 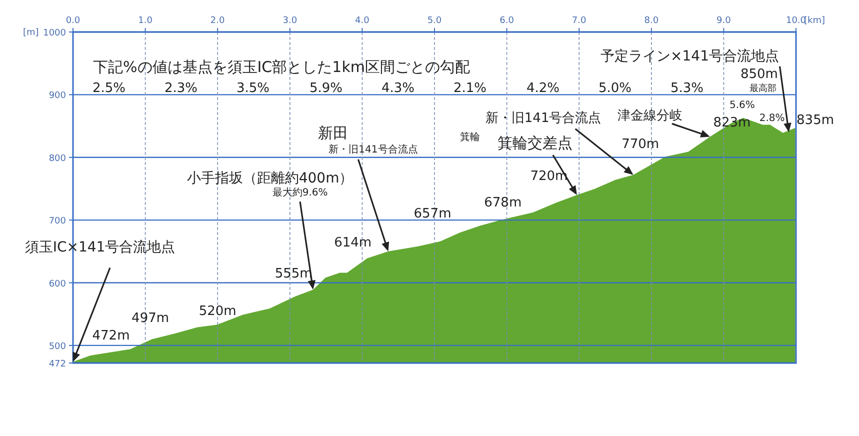 I want to click on annotation: 箕輪交差点, so click(x=534, y=143).